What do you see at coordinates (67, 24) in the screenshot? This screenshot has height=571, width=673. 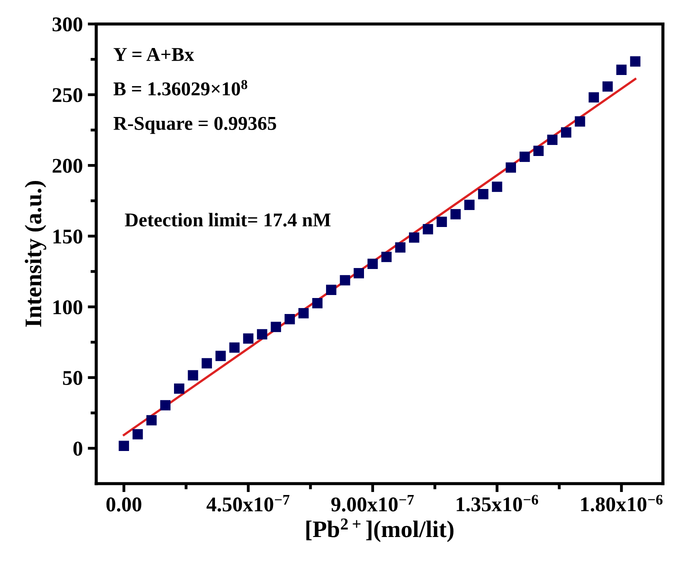 I see `y-tick-label: 300` at bounding box center [67, 24].